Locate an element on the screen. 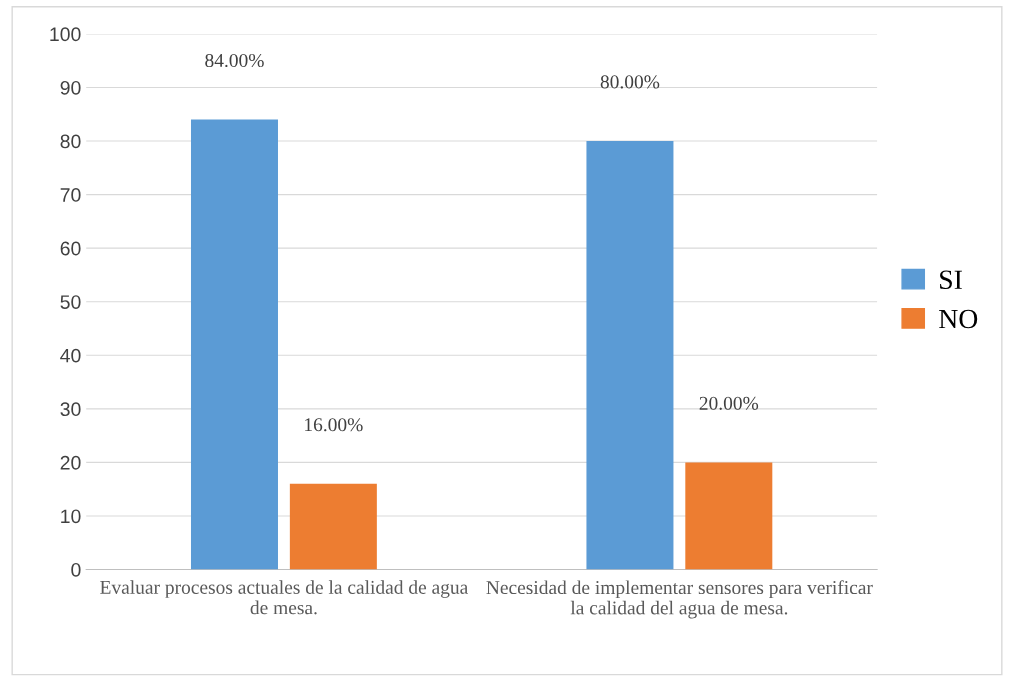  data-label: 84.00% is located at coordinates (234, 60).